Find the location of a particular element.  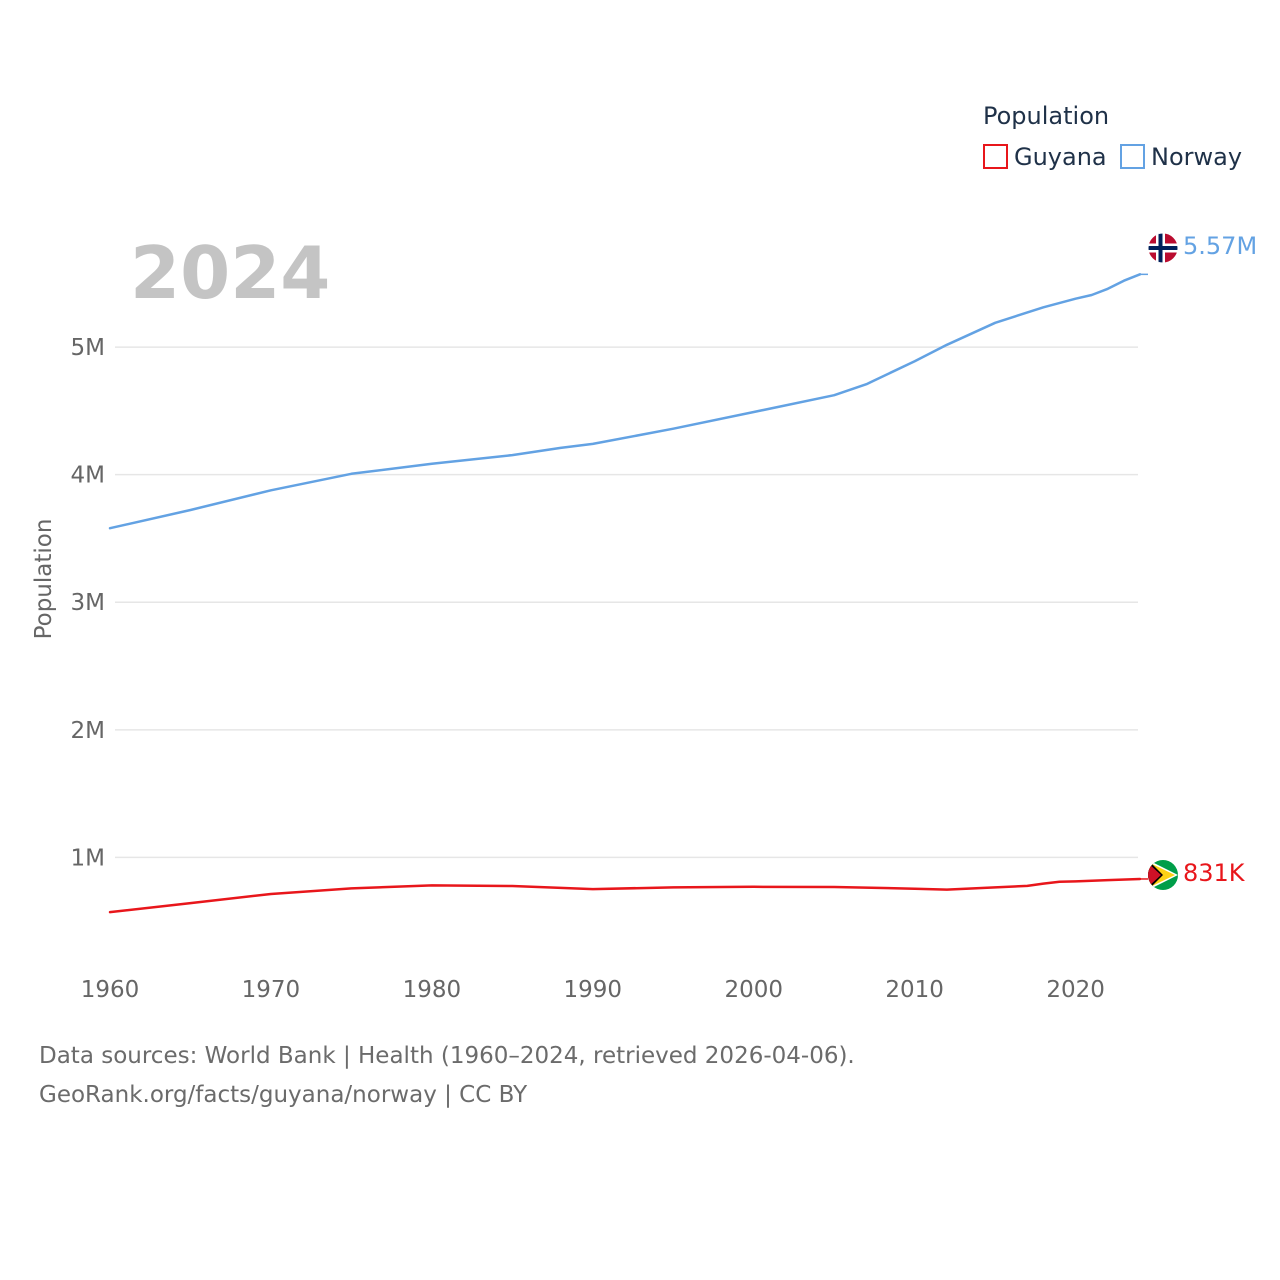

y-axis-label: Population is located at coordinates (44, 579).